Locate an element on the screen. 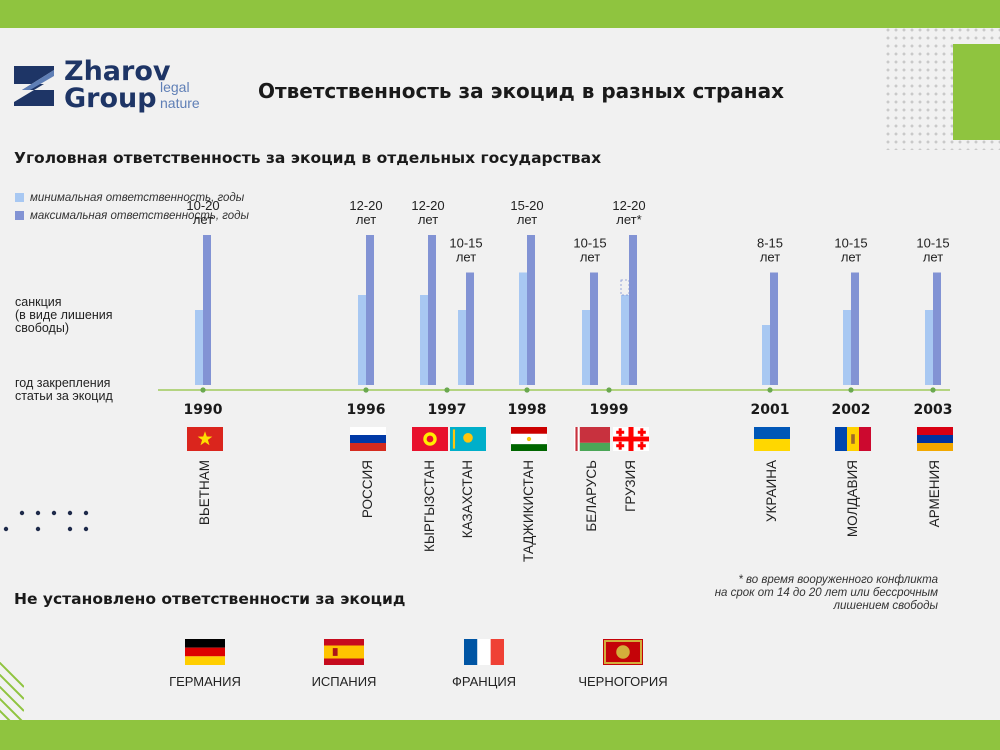 The width and height of the screenshot is (1000, 750). flag-fr-icon is located at coordinates (484, 652).